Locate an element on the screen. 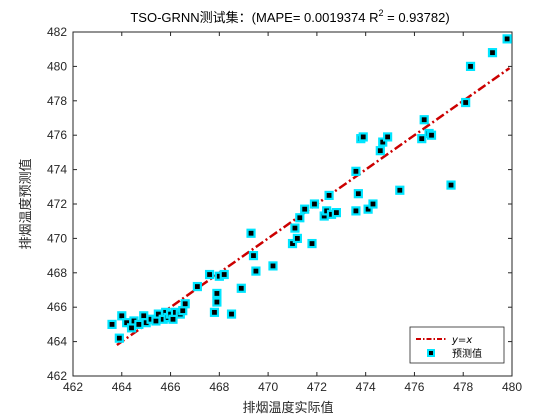 The image size is (560, 420). x-tick-label: 470 is located at coordinates (268, 387).